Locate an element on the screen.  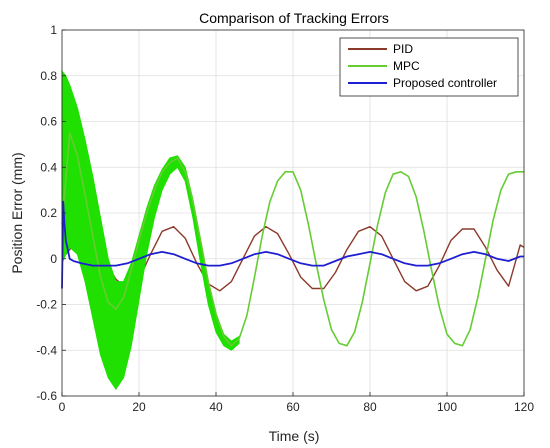
y-tick-label: 1 is located at coordinates (53, 30).